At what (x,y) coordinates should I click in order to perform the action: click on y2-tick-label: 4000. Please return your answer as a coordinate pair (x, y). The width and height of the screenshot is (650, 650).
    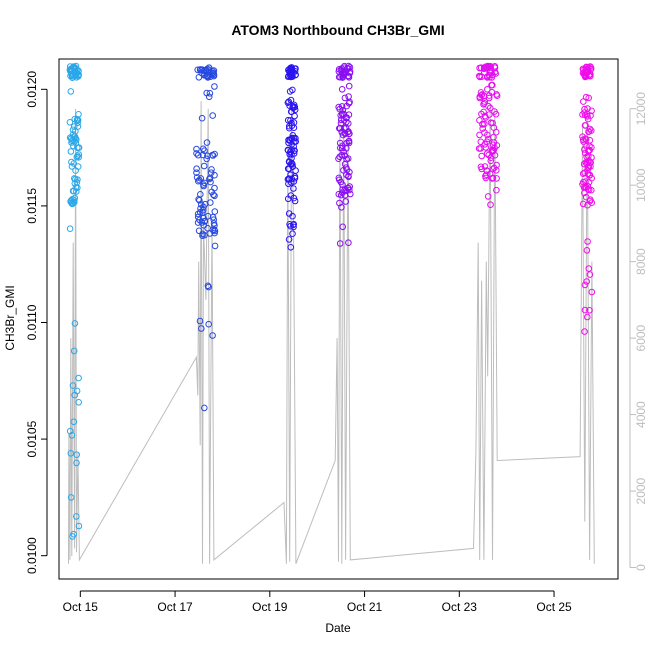
    Looking at the image, I should click on (641, 414).